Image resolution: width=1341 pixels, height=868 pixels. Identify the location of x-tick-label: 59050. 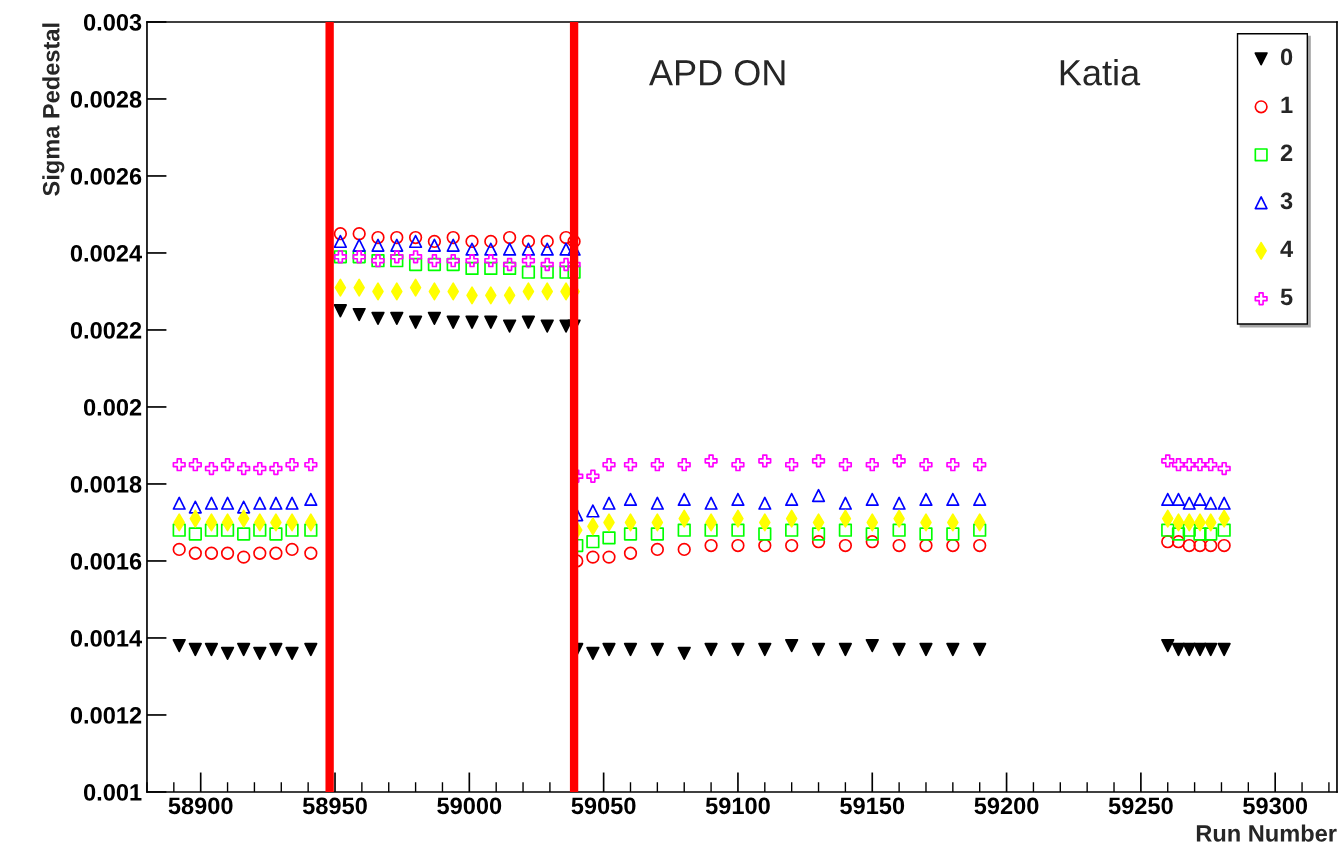
(603, 806).